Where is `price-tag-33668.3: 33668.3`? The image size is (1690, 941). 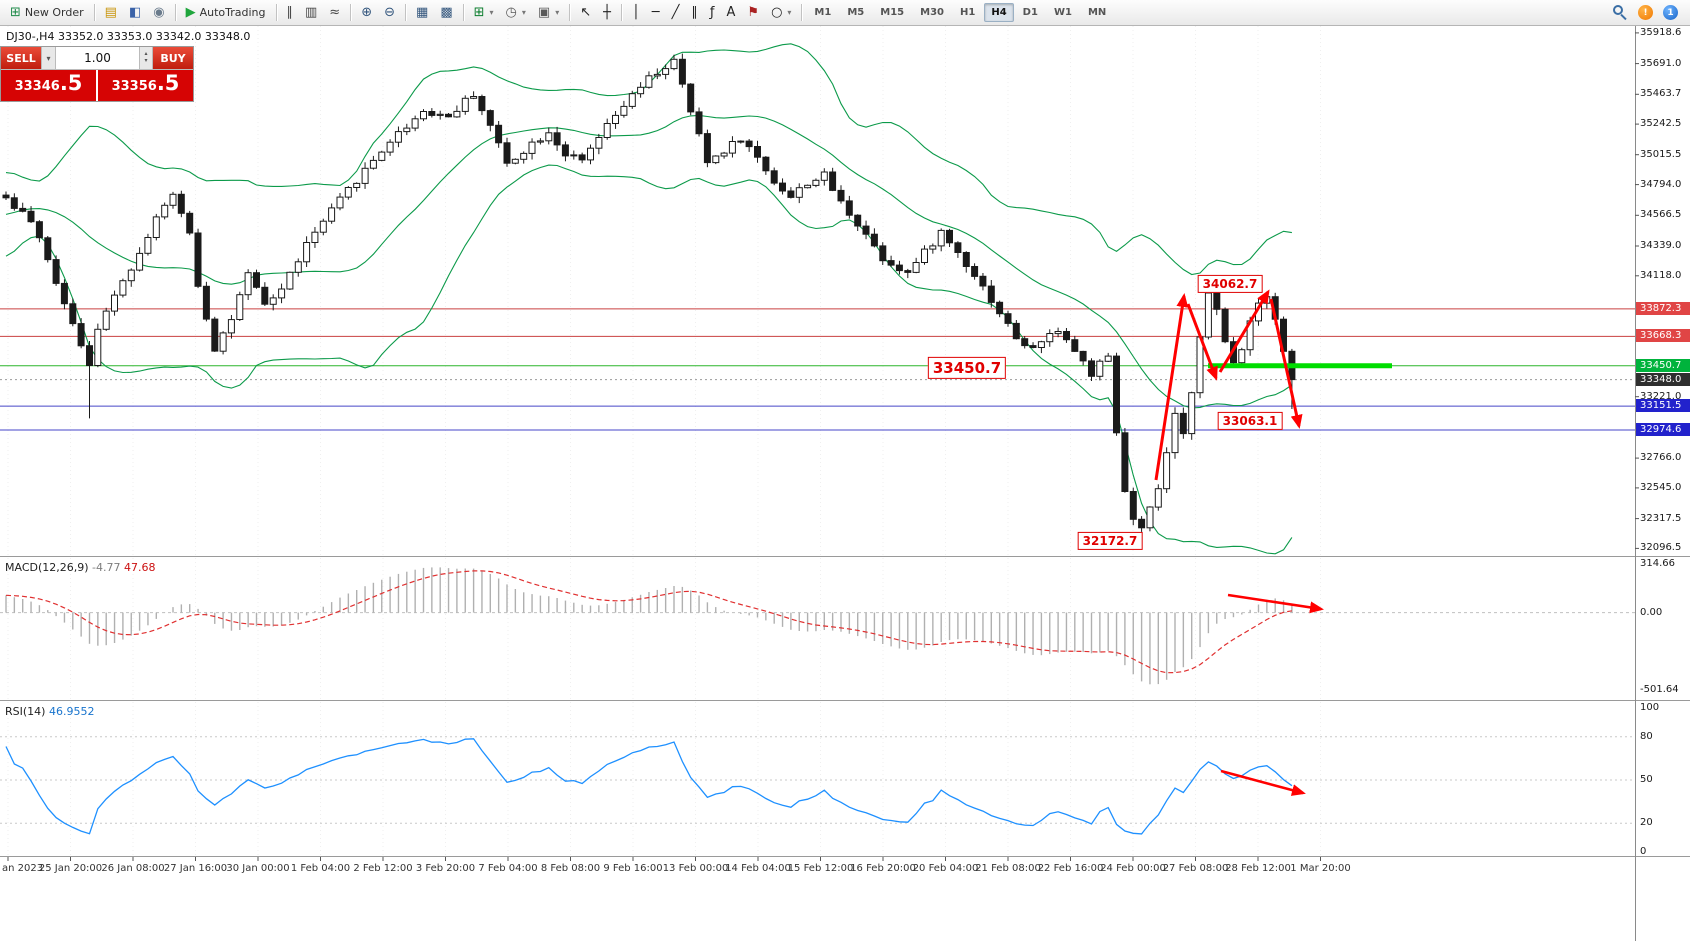
price-tag-33668.3: 33668.3 is located at coordinates (1663, 336).